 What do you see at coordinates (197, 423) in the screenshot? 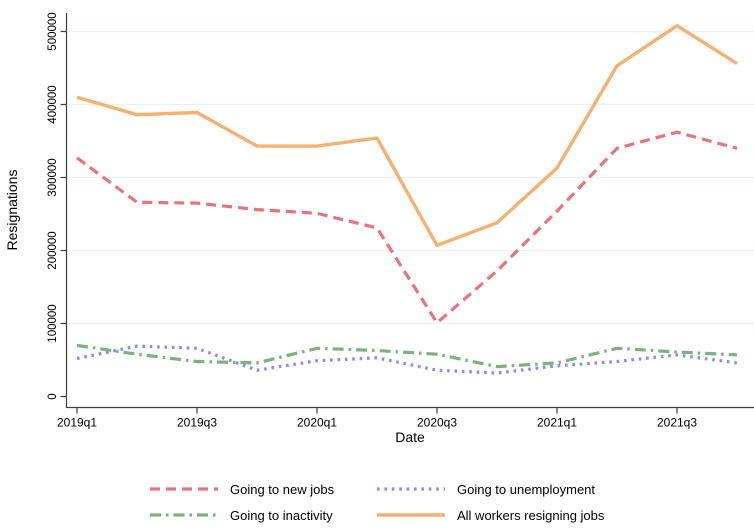
I see `x-tick-label: 2019q3` at bounding box center [197, 423].